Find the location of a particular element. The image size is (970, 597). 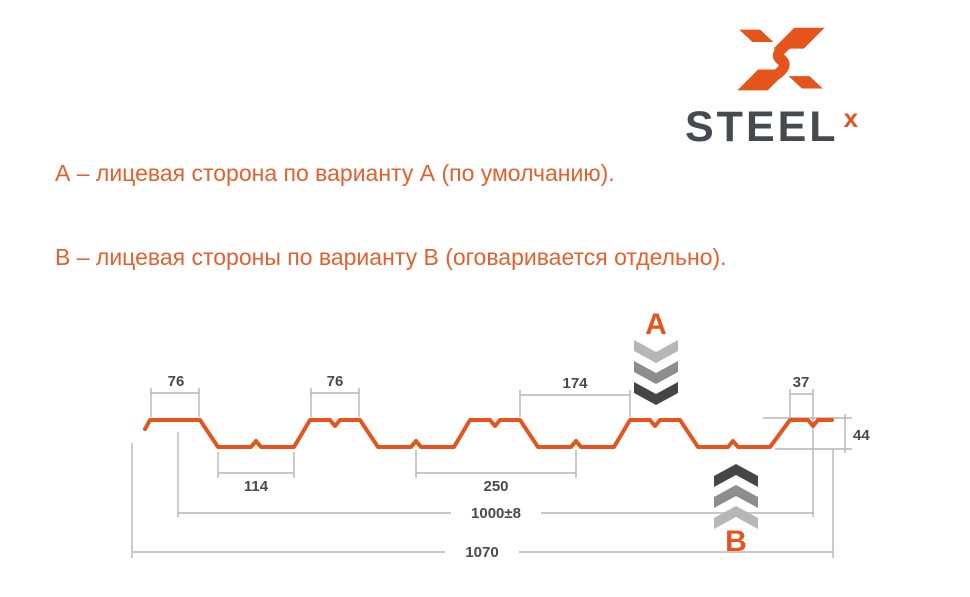

dim-label-76-right: 76 is located at coordinates (335, 381).